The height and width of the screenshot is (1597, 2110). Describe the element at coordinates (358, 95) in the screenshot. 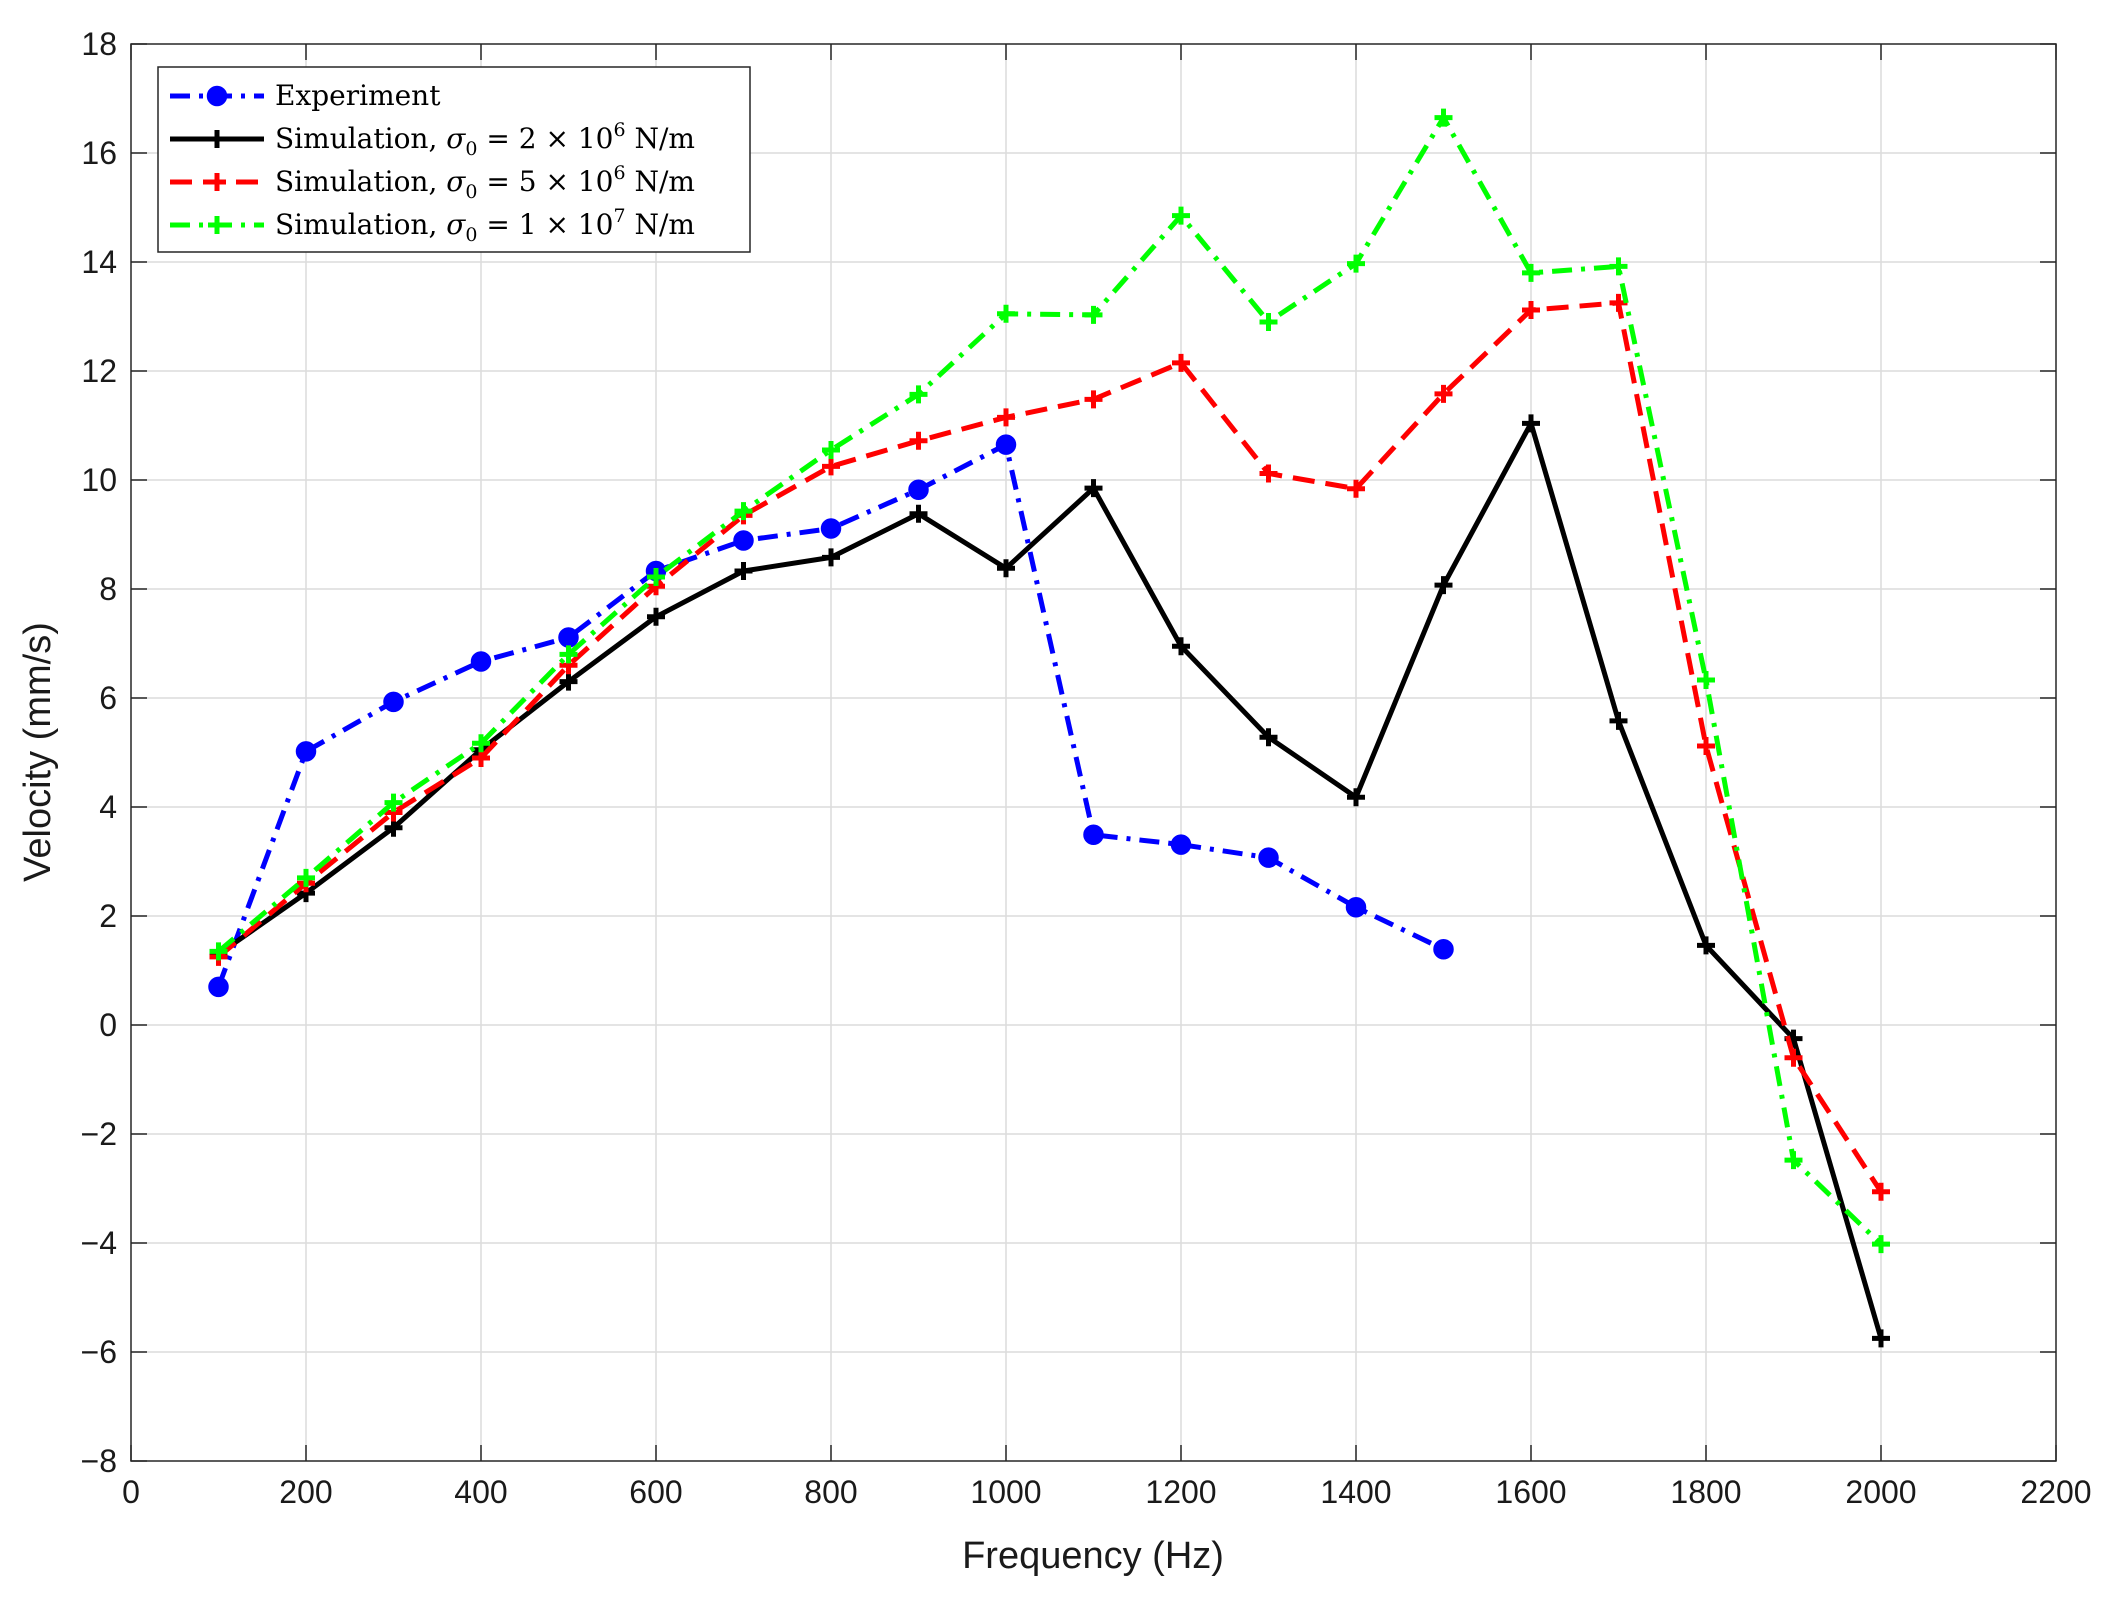

I see `legend-label: Experiment` at that location.